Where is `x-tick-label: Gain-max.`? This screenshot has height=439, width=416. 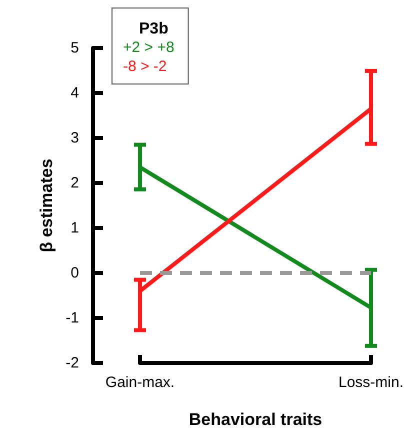 x-tick-label: Gain-max. is located at coordinates (140, 382).